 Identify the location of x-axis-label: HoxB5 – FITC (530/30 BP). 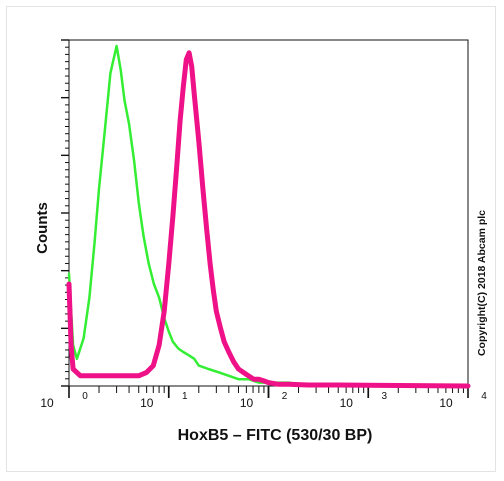
(275, 435).